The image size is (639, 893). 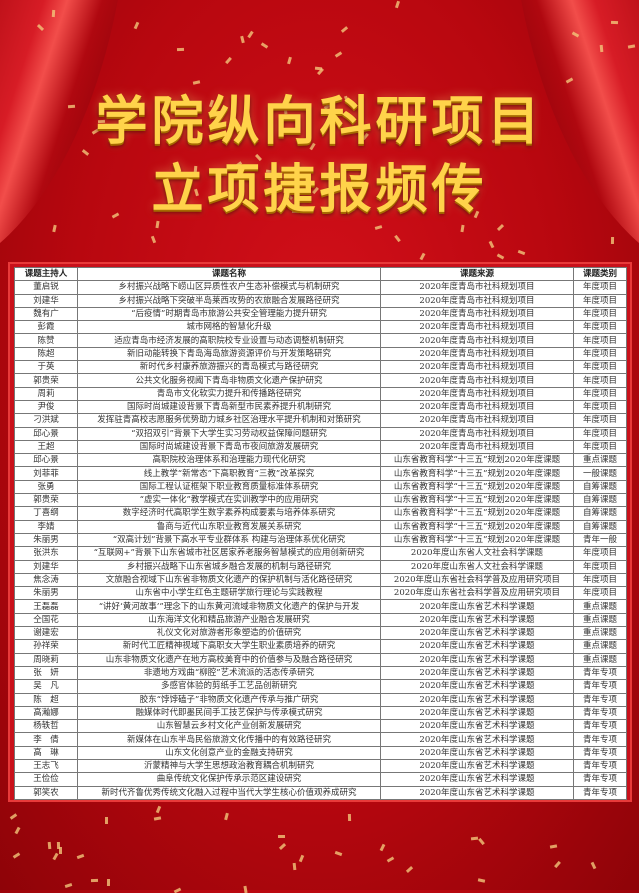 What do you see at coordinates (229, 327) in the screenshot?
I see `cell-title: 城市网格的智慧化升级` at bounding box center [229, 327].